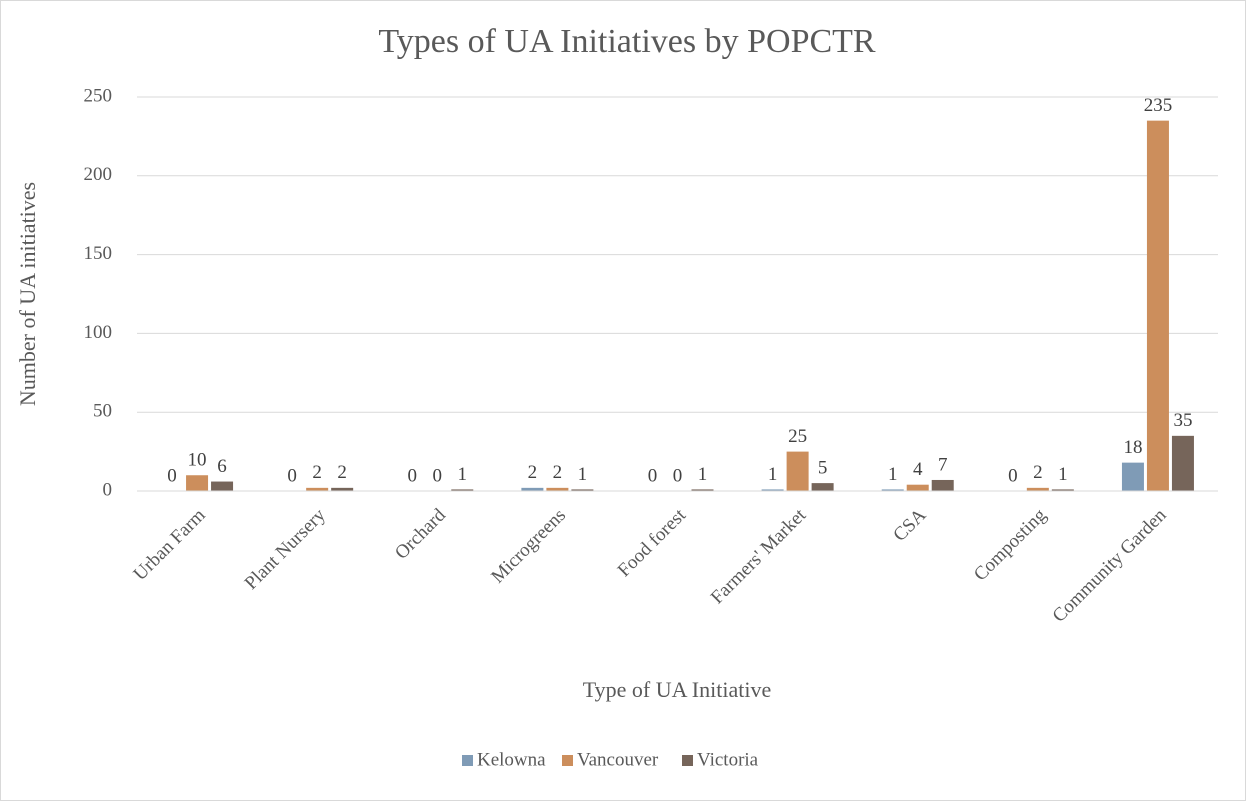  What do you see at coordinates (197, 460) in the screenshot?
I see `data-label: 10` at bounding box center [197, 460].